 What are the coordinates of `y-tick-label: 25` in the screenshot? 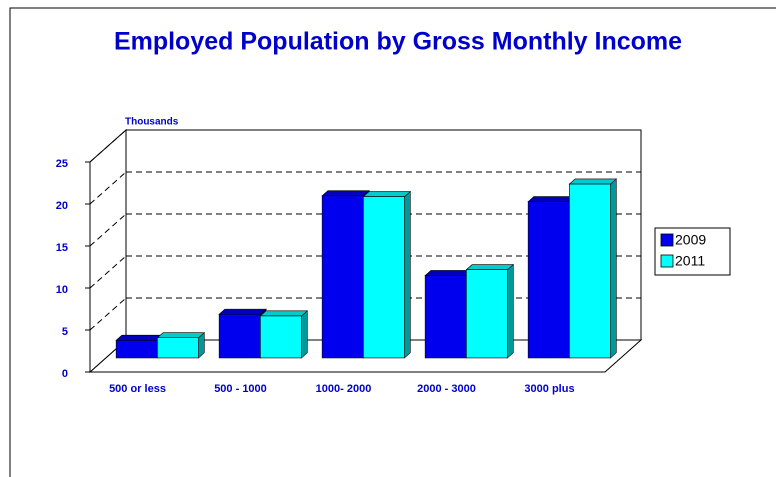 It's located at (62, 164).